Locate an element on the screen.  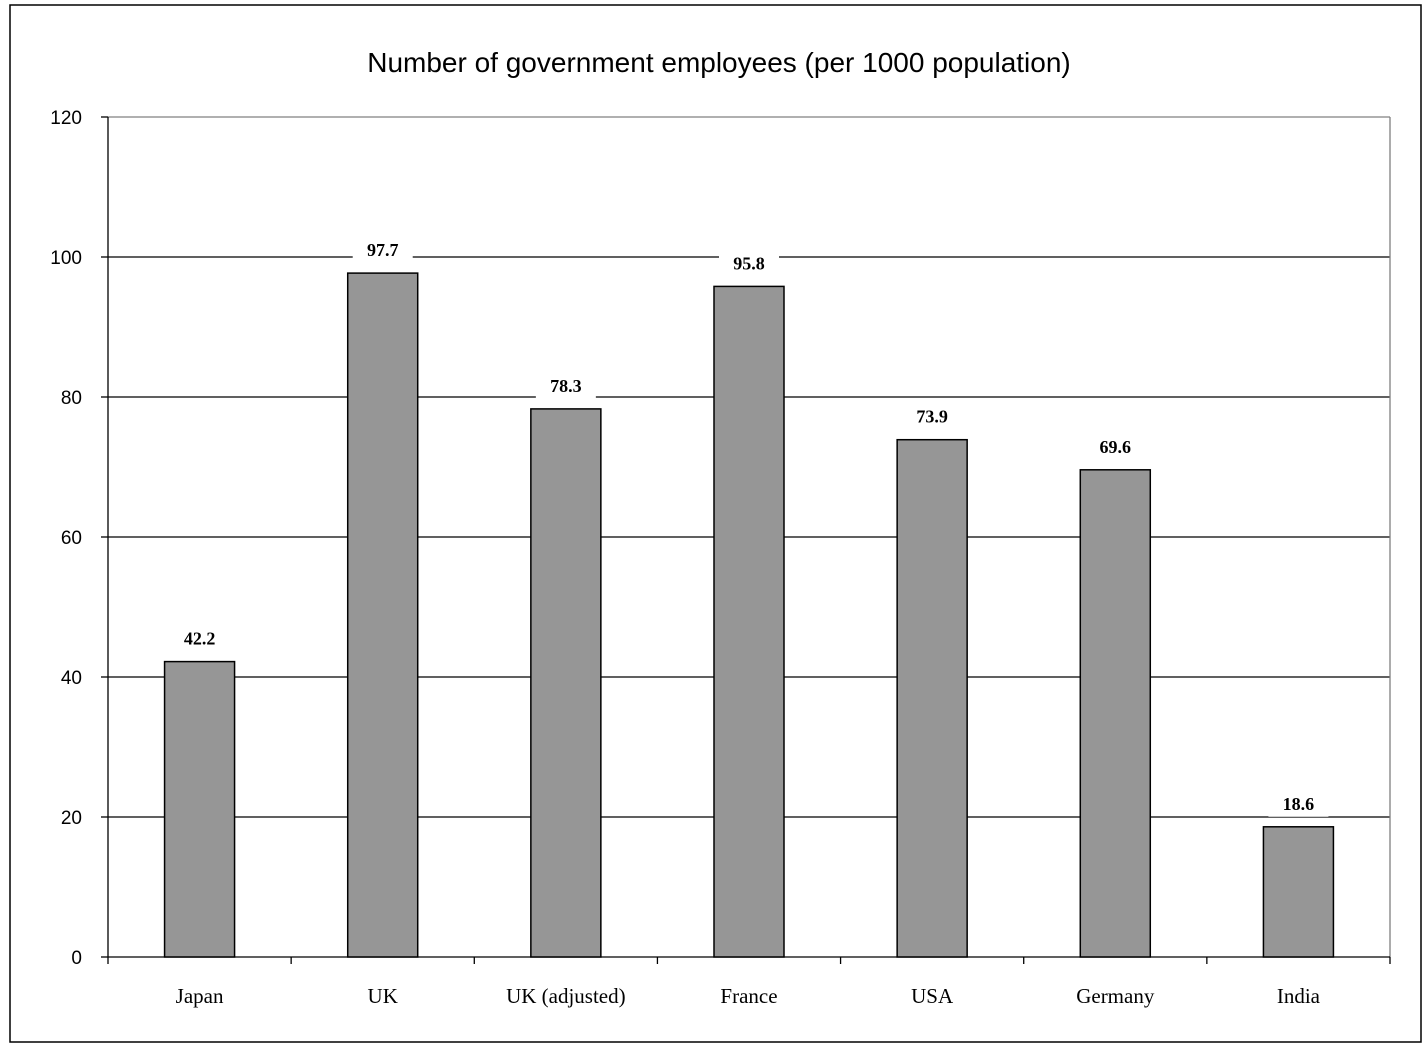
y-tick-label: 120 is located at coordinates (66, 118).